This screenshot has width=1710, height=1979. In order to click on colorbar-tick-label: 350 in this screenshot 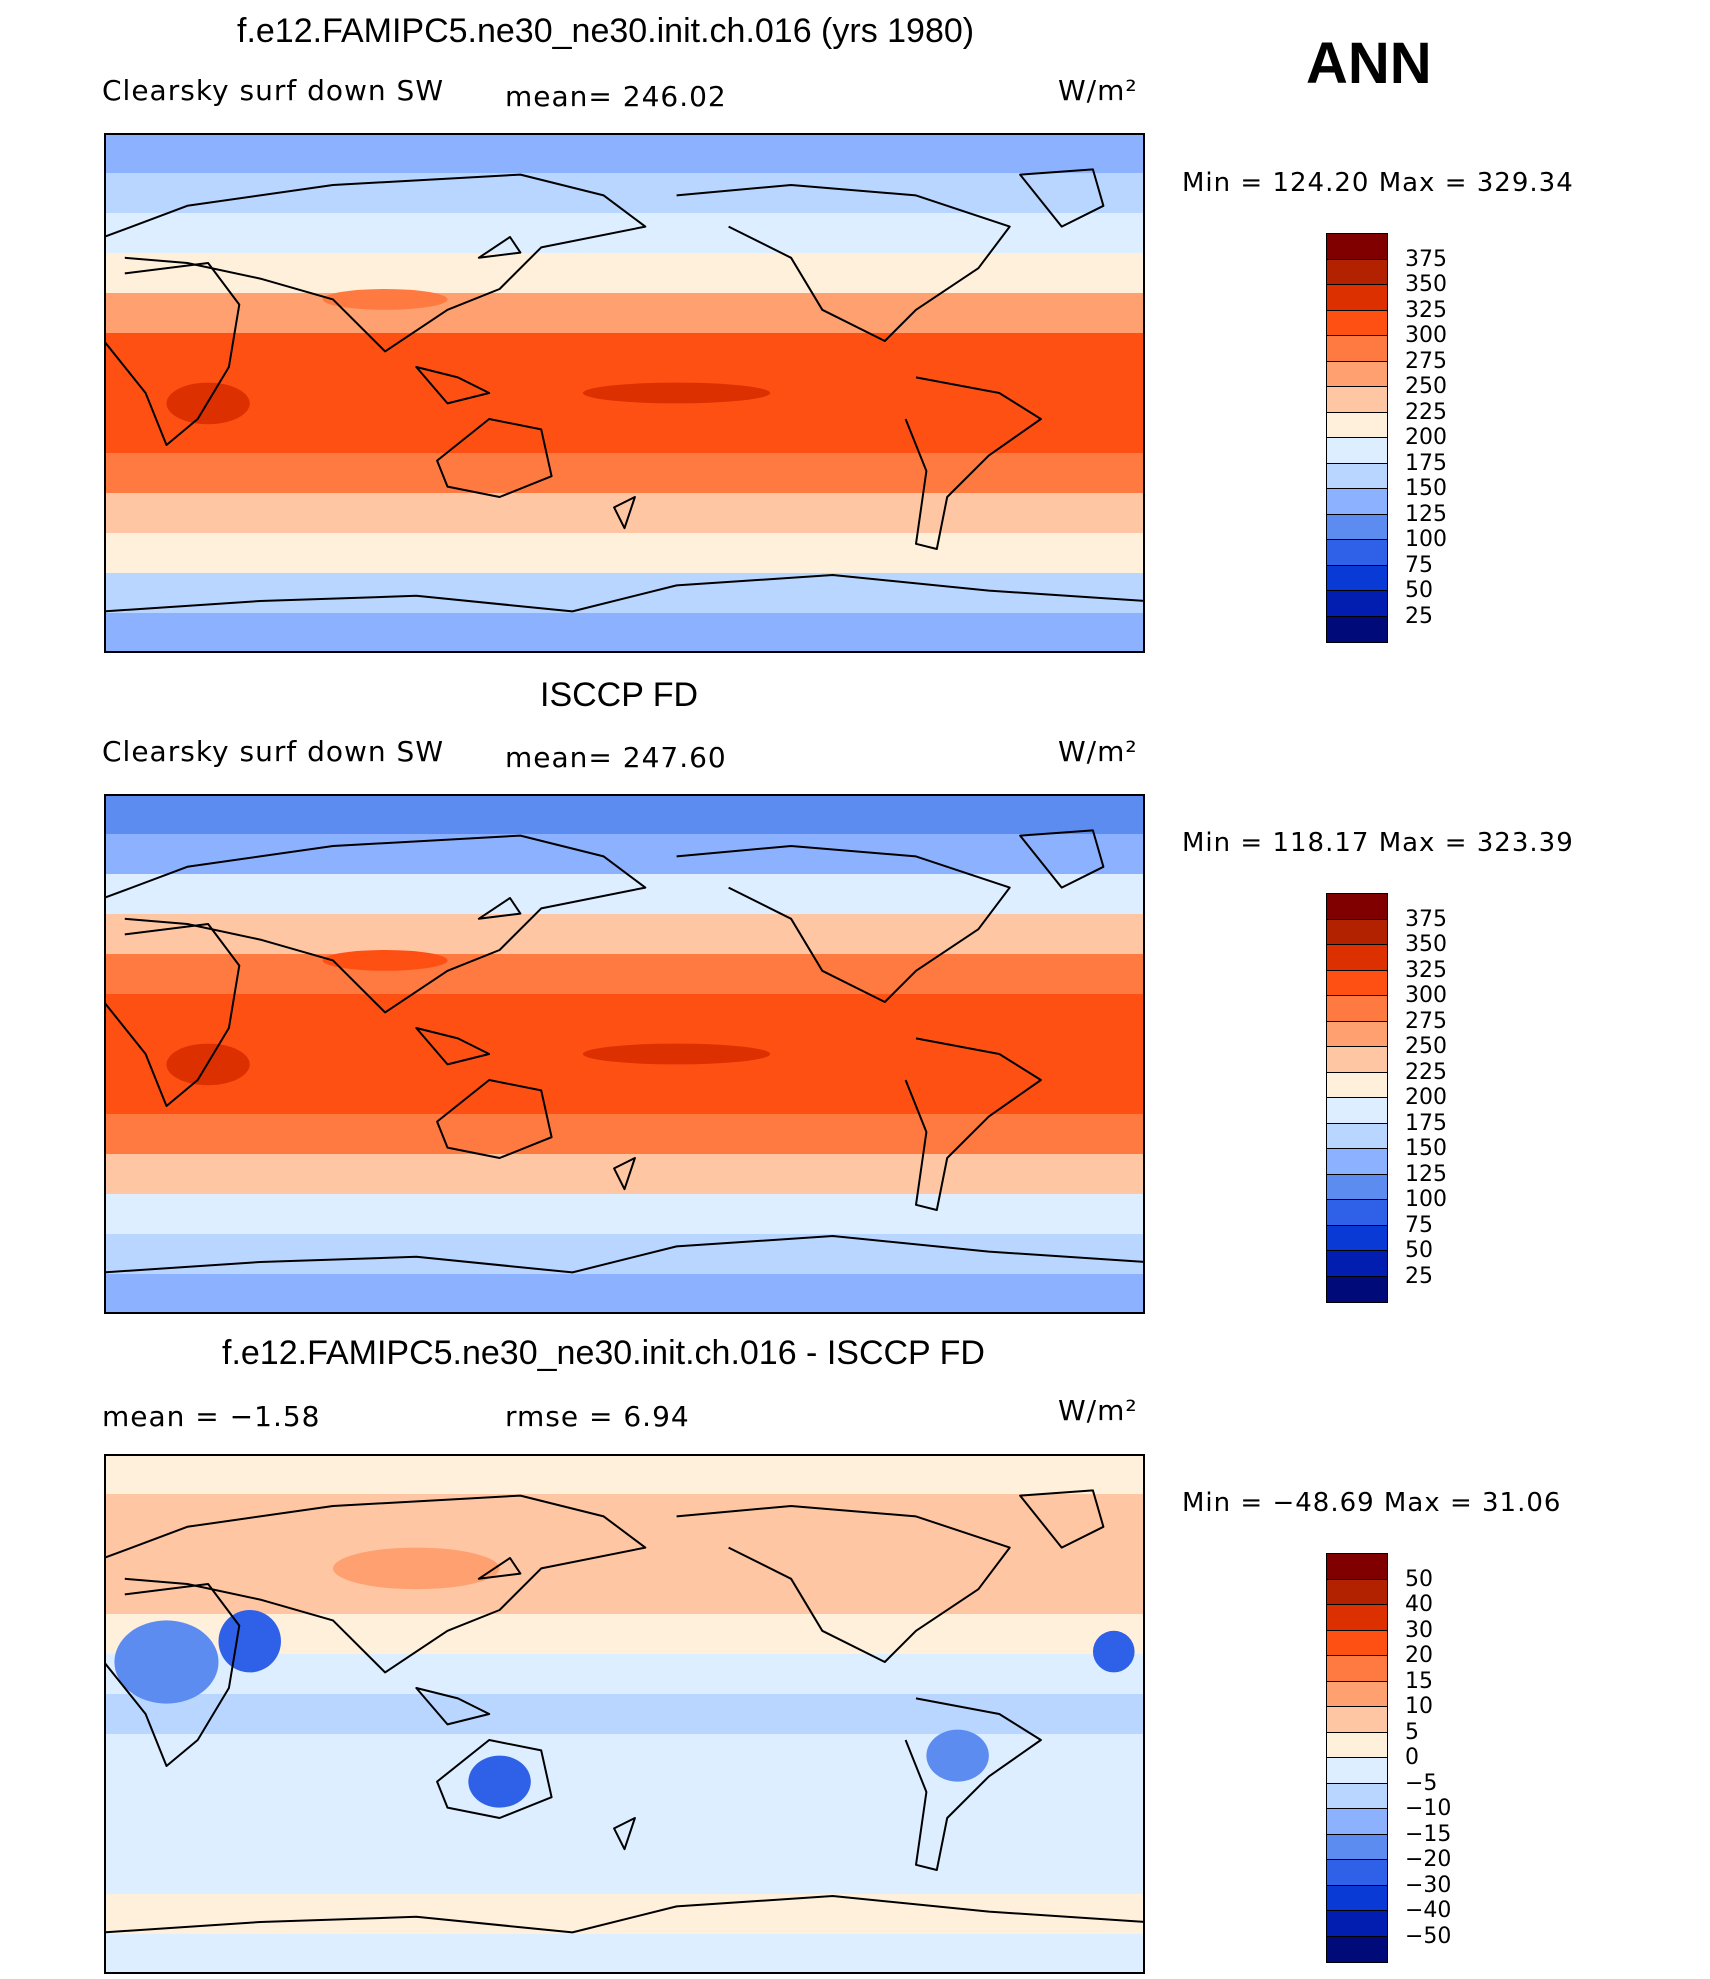, I will do `click(1426, 944)`.